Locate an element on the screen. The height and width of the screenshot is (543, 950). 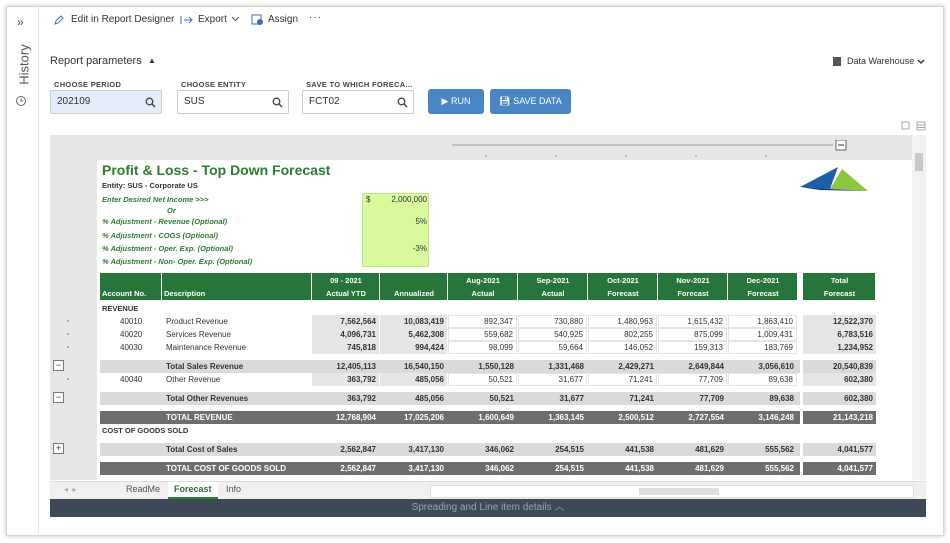
value-cell: 31,677 is located at coordinates (552, 398).